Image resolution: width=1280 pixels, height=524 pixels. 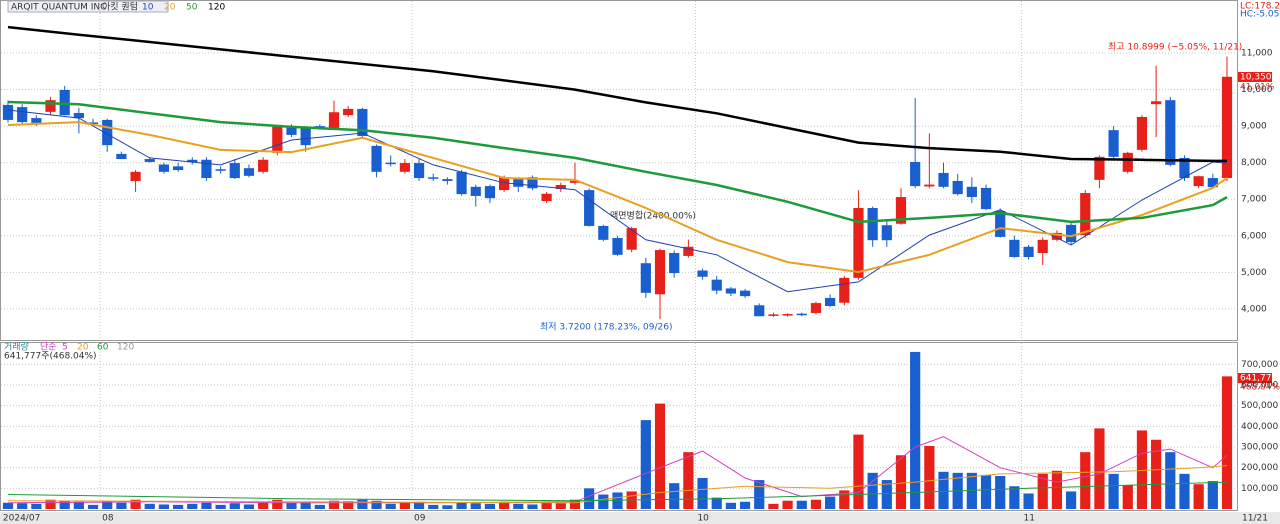 What do you see at coordinates (1260, 7) in the screenshot?
I see `lc-label: LC:178.23` at bounding box center [1260, 7].